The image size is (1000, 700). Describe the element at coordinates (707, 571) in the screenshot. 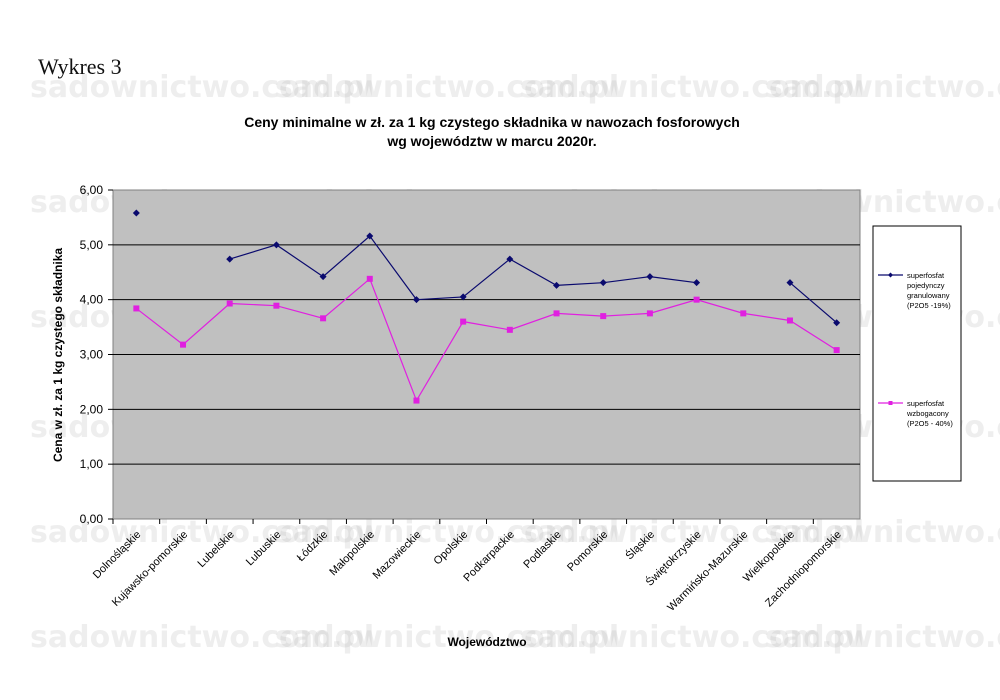

I see `x-tick-label: Warmińsko-Mazurskie` at that location.